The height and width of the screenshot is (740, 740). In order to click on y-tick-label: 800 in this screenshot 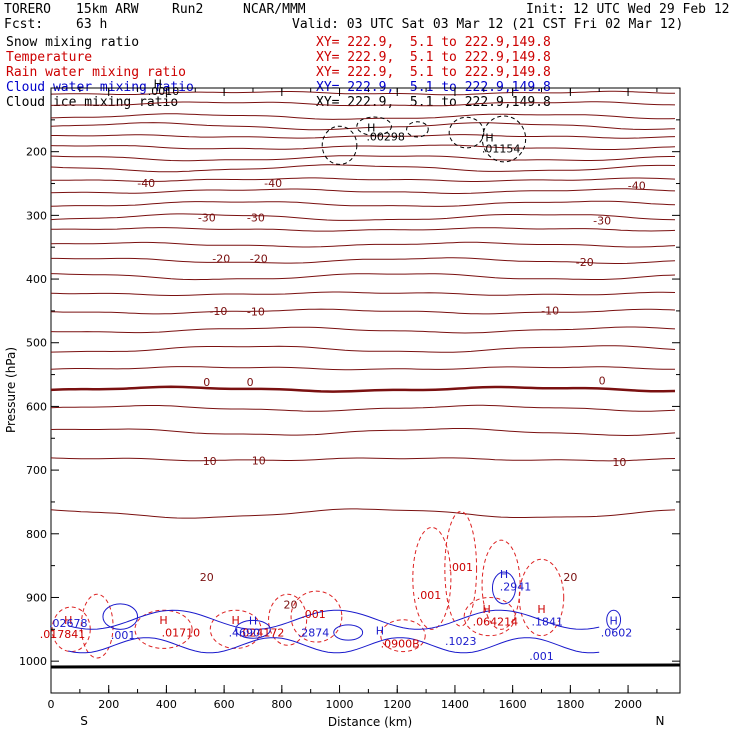, I will do `click(36, 534)`.